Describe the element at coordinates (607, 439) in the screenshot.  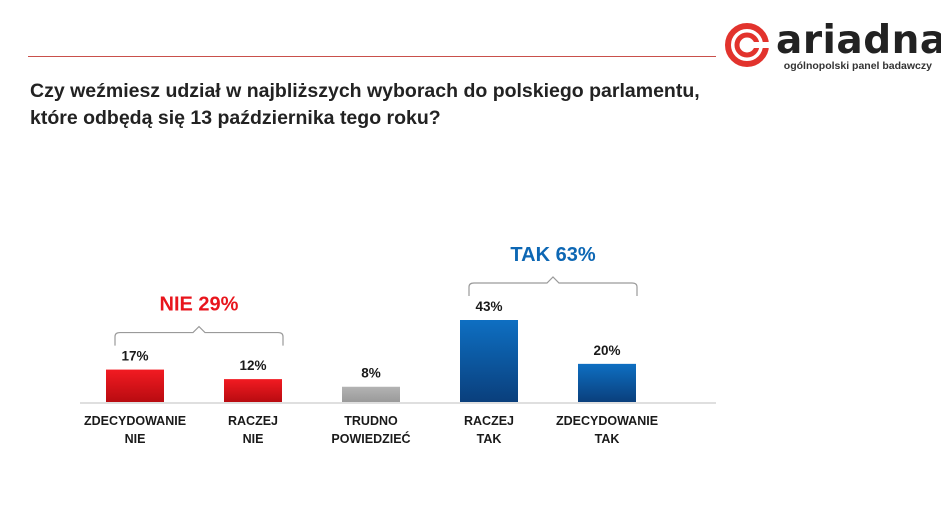
I see `category-label-5-line-2: TAK` at that location.